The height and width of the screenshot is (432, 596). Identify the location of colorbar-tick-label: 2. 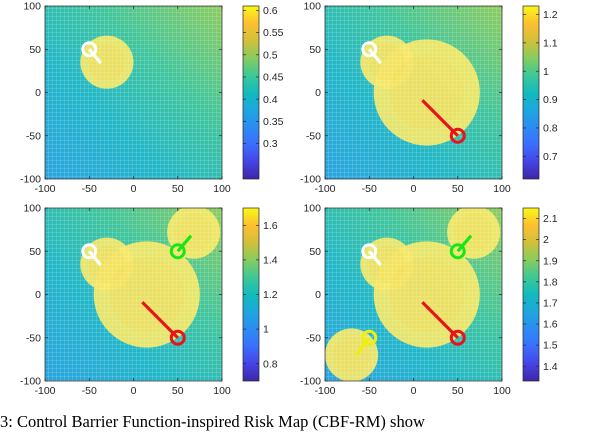
(546, 240).